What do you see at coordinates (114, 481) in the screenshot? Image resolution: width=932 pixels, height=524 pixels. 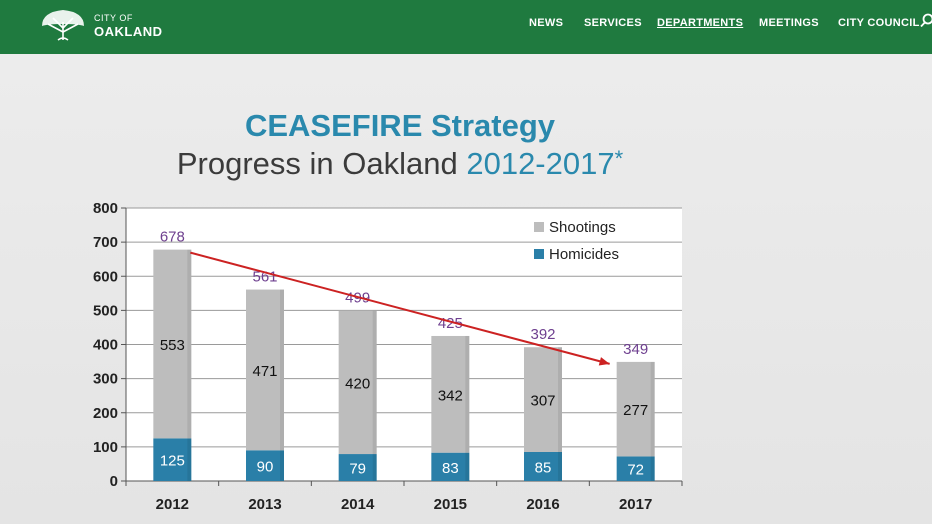 I see `y-tick-label: 0` at bounding box center [114, 481].